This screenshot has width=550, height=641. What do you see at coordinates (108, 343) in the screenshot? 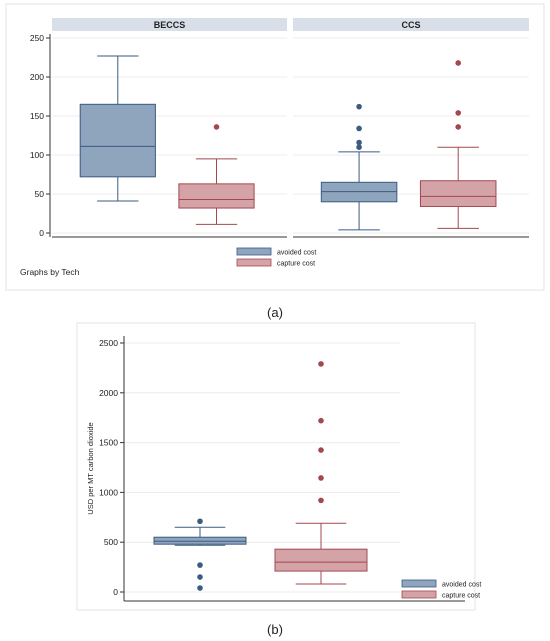
I see `y-tick-label: 2500` at bounding box center [108, 343].